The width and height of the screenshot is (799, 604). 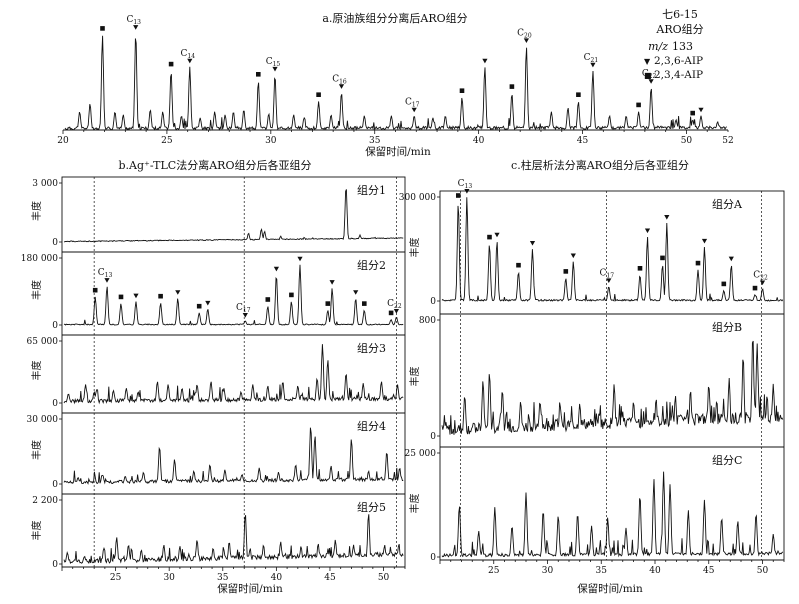 I want to click on y-max-label: 30 000, so click(x=43, y=420).